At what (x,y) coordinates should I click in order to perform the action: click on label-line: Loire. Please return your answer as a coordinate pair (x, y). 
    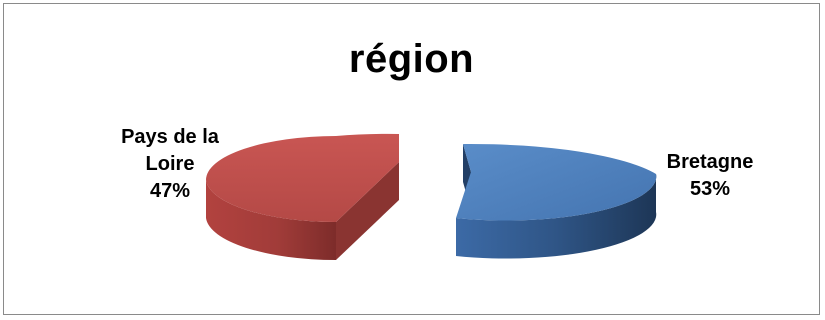
    Looking at the image, I should click on (170, 164).